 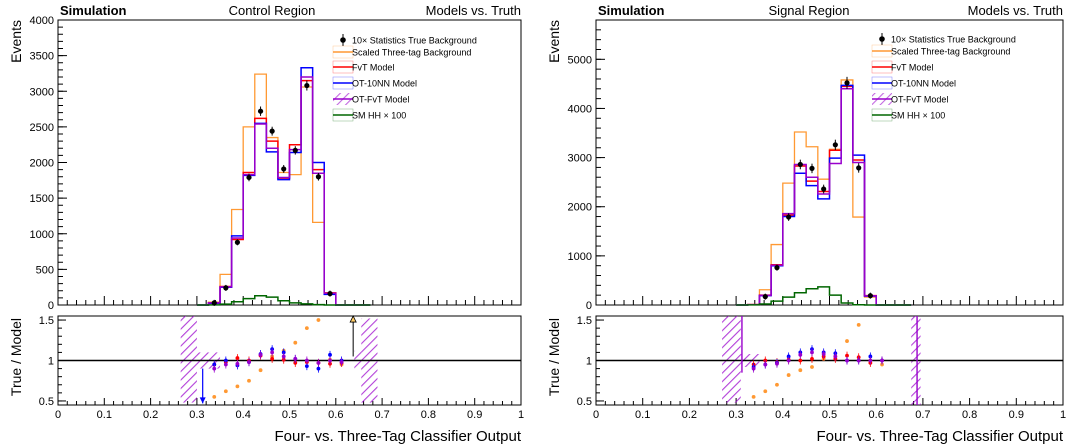 I want to click on legend-entry-fvt: FvT Model, so click(x=363, y=67).